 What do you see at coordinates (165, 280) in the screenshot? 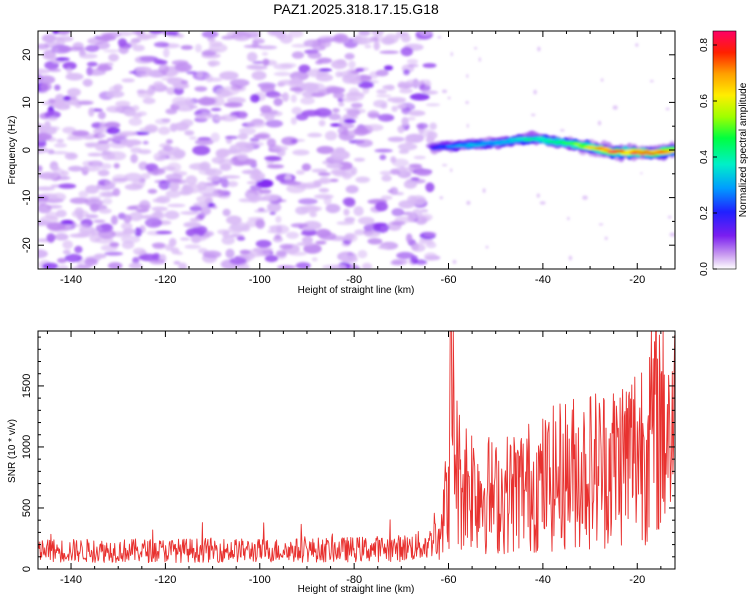
I see `x-tick-label: -120` at bounding box center [165, 280].